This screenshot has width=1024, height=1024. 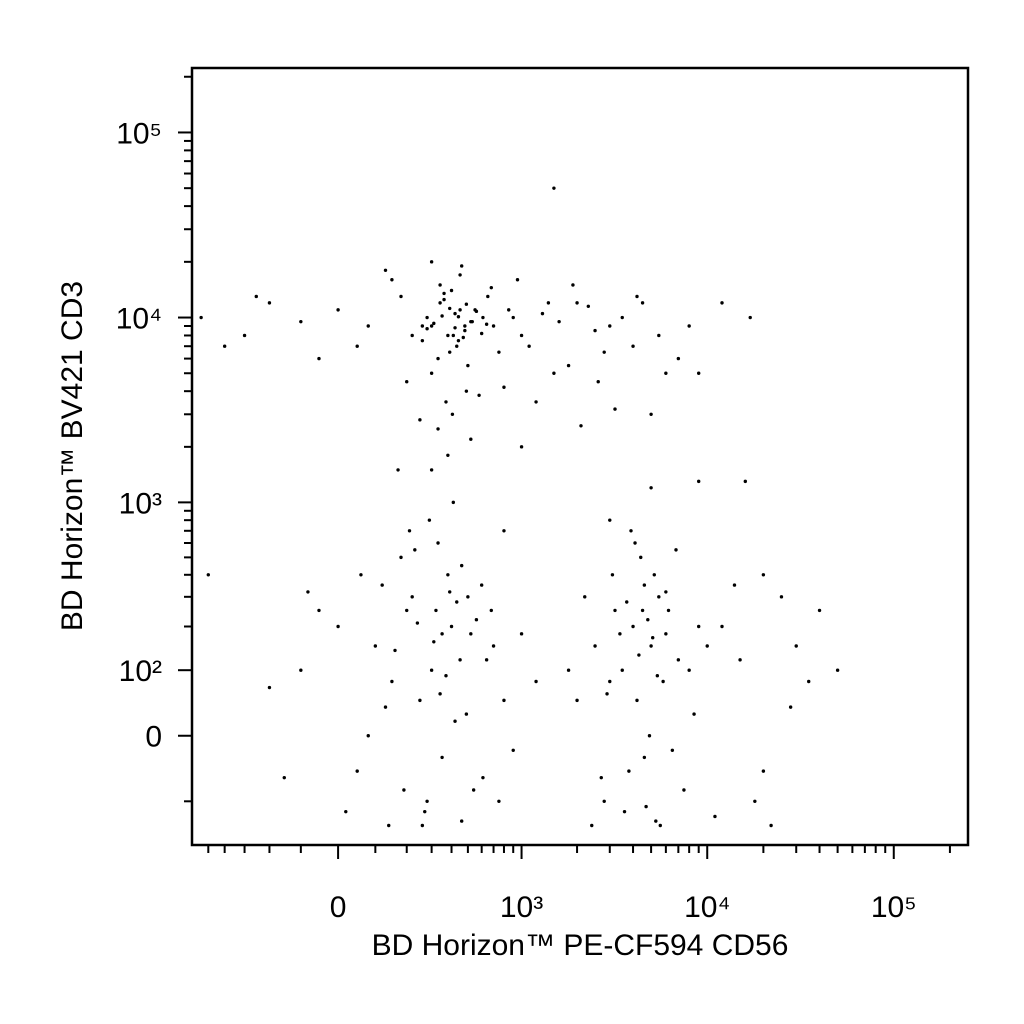 I want to click on x-tick-label: 10⁴, so click(x=707, y=907).